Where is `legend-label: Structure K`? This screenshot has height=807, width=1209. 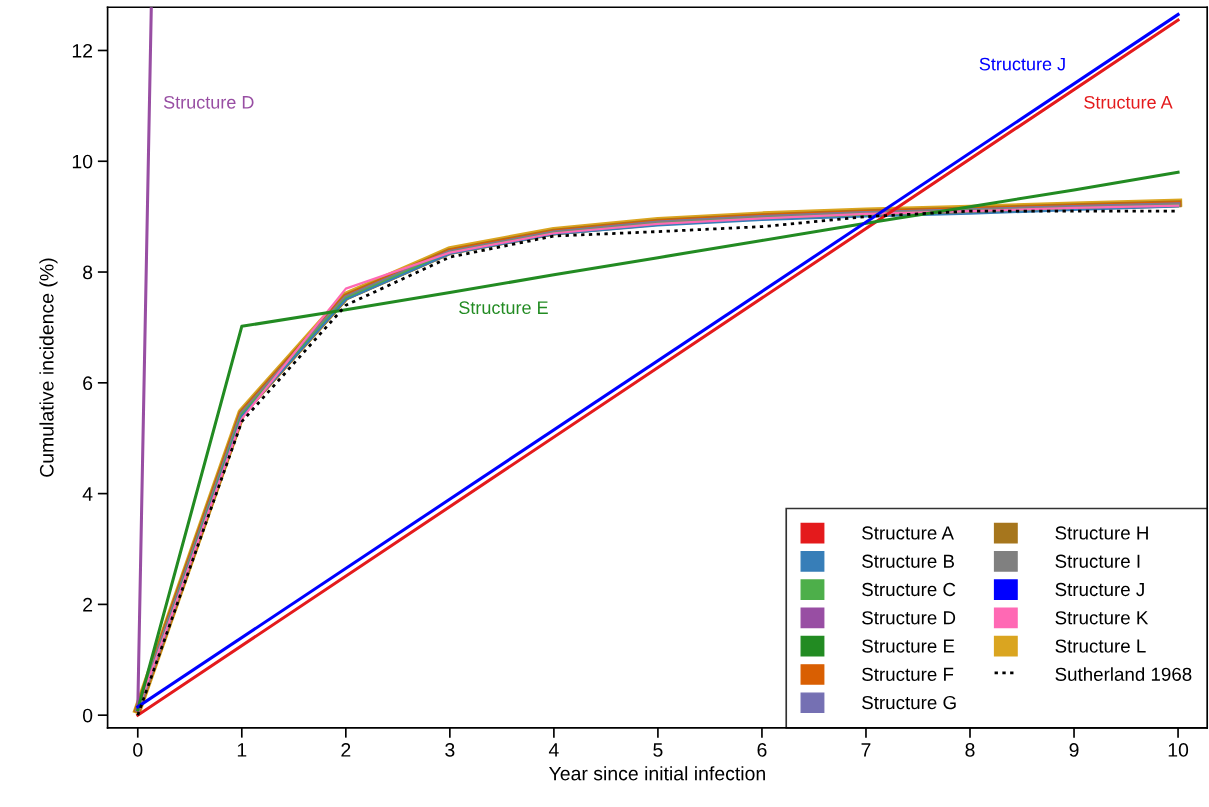 legend-label: Structure K is located at coordinates (1102, 618).